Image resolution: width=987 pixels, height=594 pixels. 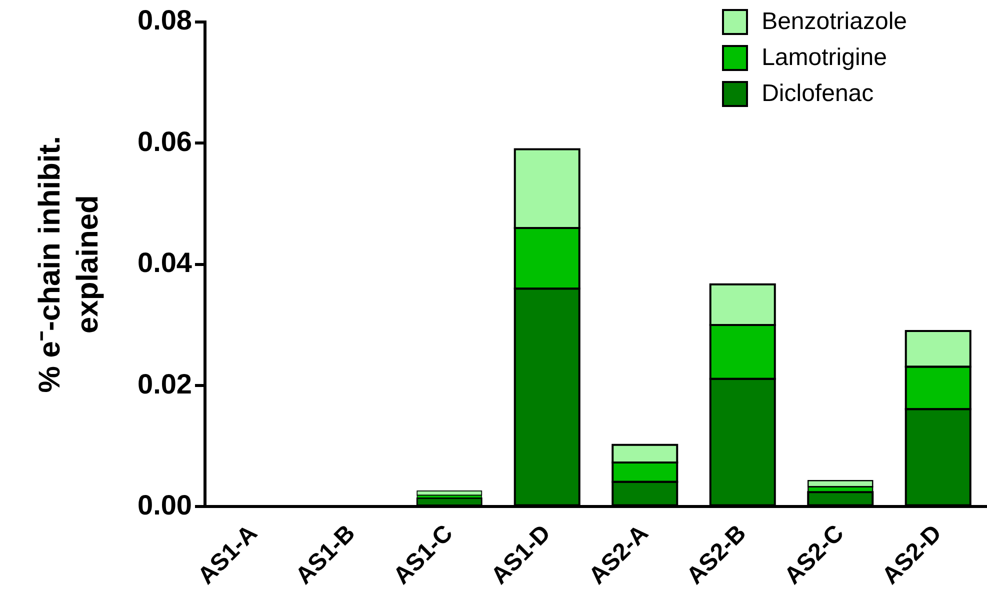 I want to click on legend-label: Benzotriazole, so click(x=834, y=22).